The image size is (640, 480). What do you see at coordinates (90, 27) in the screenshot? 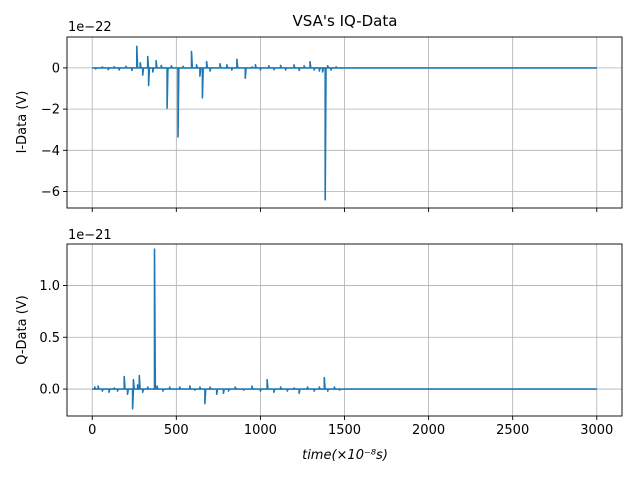
I see `i-data-exponent-label: 1e−22` at bounding box center [90, 27].